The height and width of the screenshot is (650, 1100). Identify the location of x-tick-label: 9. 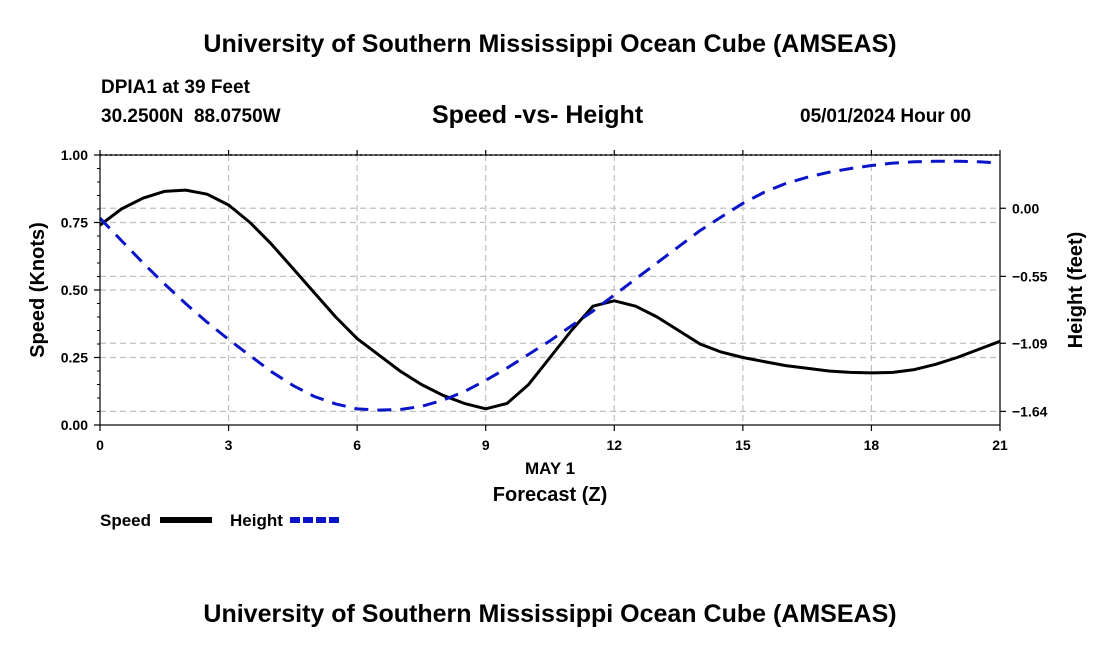
(486, 445).